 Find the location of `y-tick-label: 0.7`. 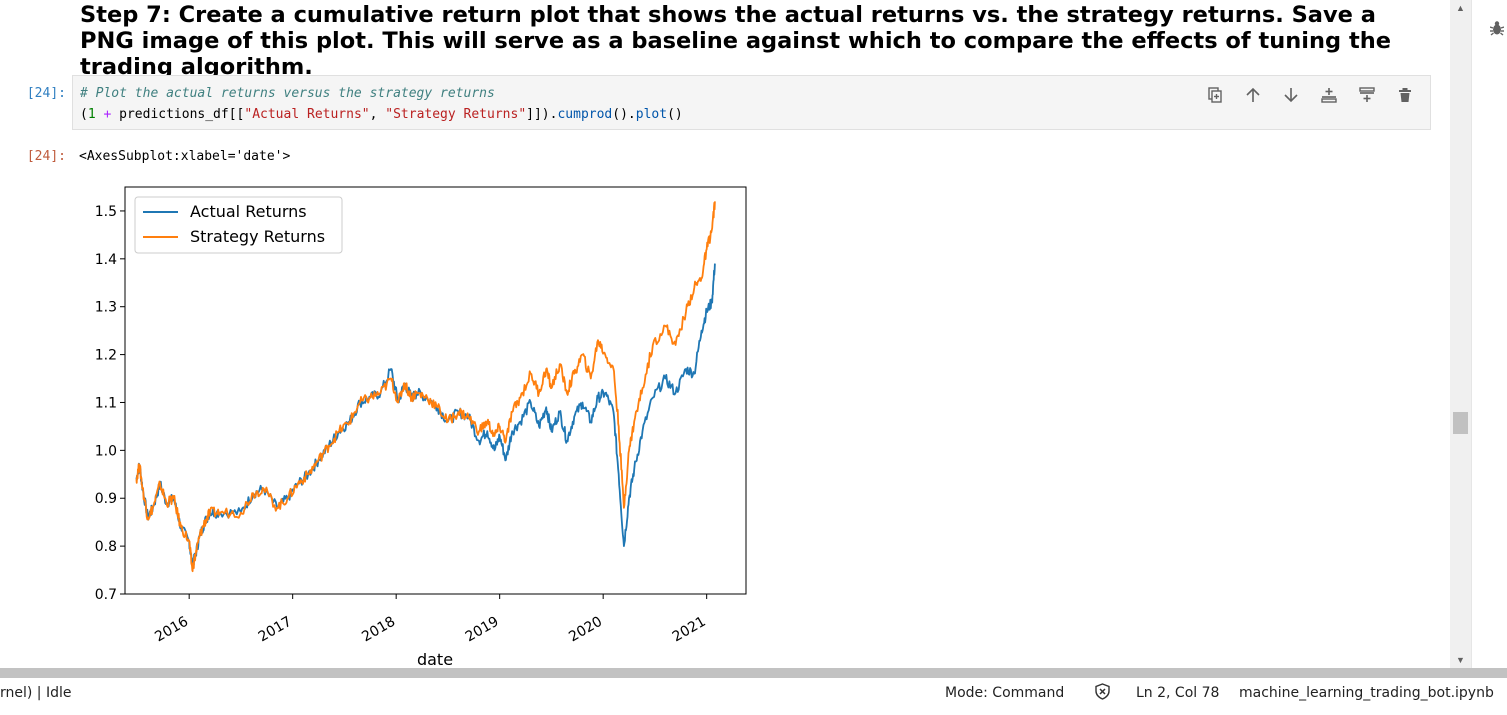

y-tick-label: 0.7 is located at coordinates (106, 595).